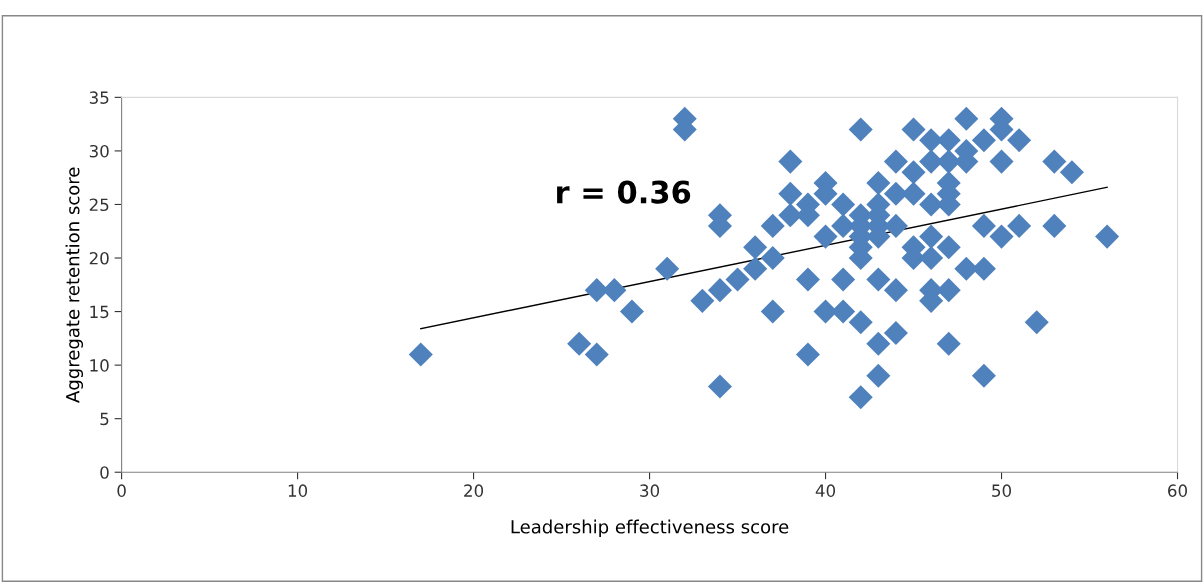  Describe the element at coordinates (1178, 490) in the screenshot. I see `x-tick-label: 60` at that location.